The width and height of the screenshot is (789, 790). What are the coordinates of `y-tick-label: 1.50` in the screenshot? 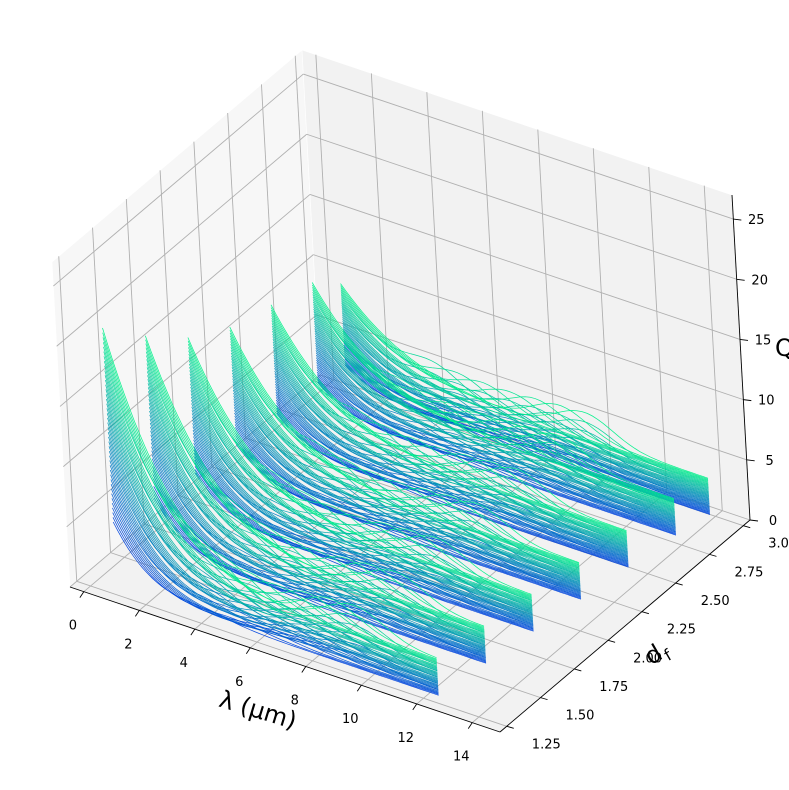 It's located at (580, 716).